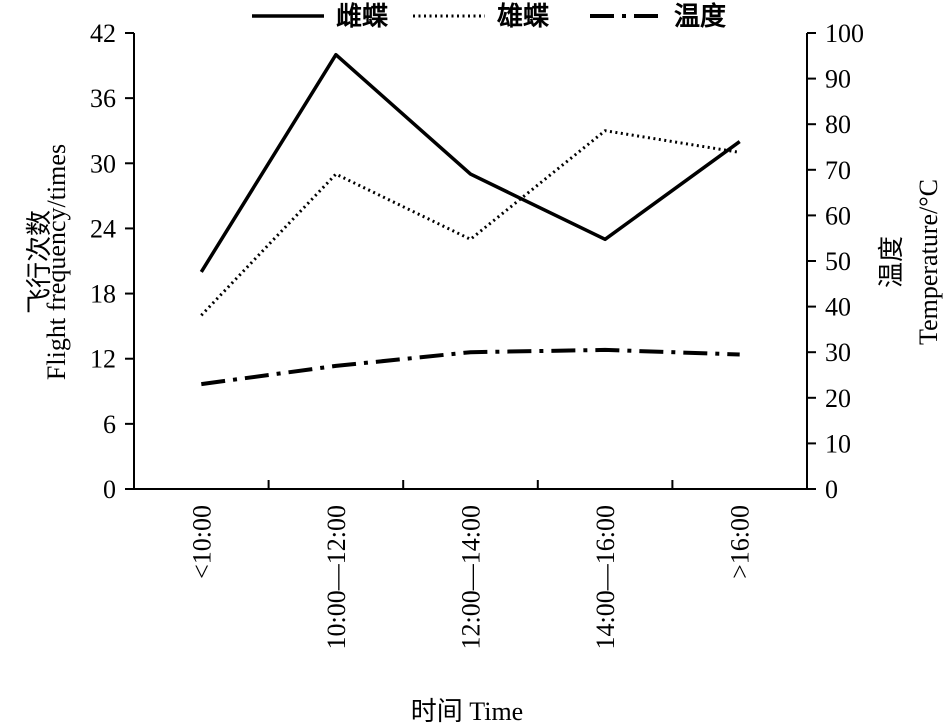  Describe the element at coordinates (605, 577) in the screenshot. I see `x-tick-label: 14:00—16:00` at that location.